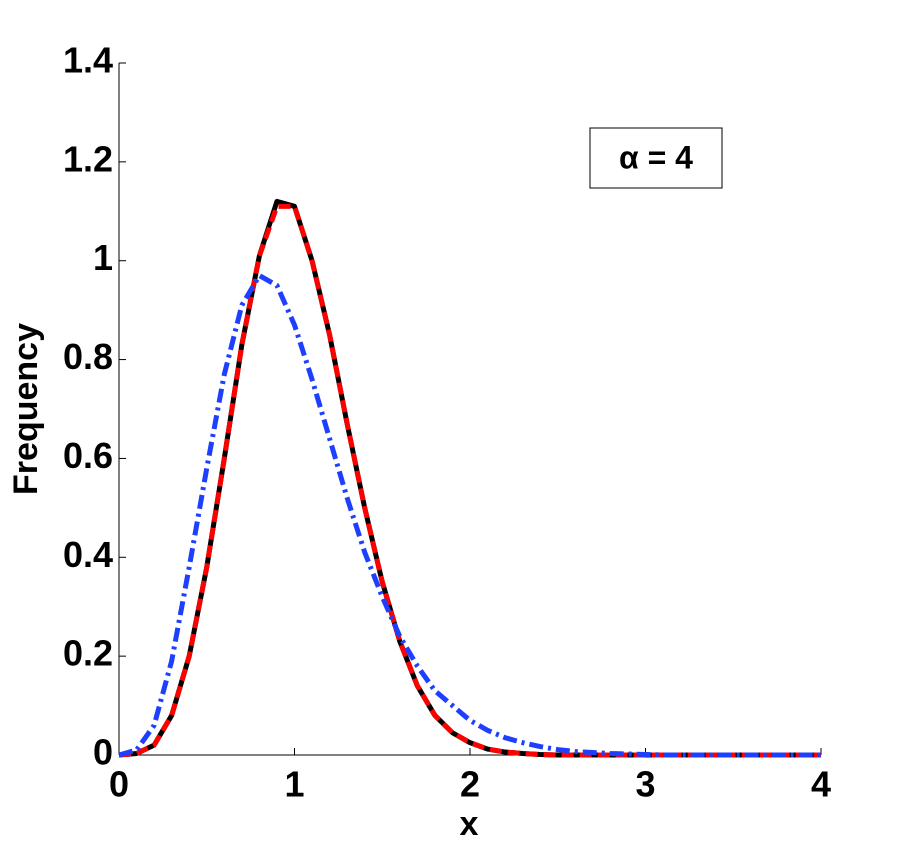 The image size is (907, 850). What do you see at coordinates (88, 356) in the screenshot?
I see `y-tick-label: 0.8` at bounding box center [88, 356].